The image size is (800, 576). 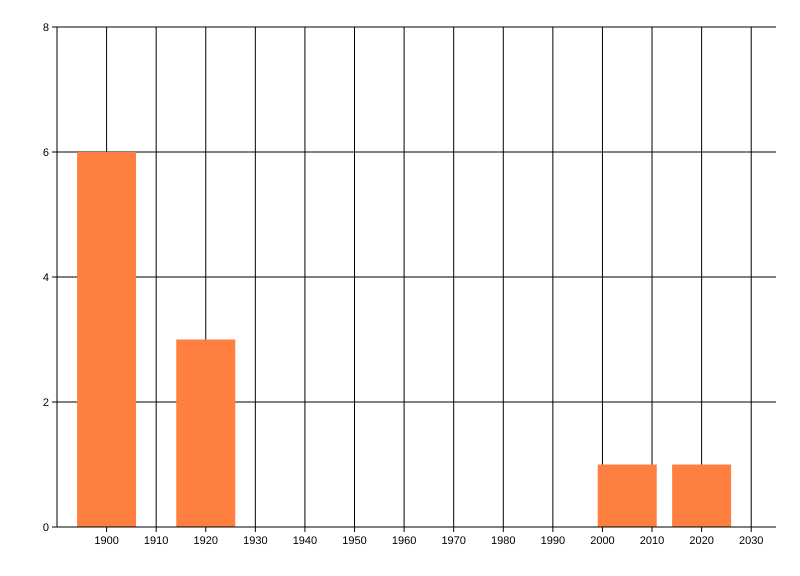 What do you see at coordinates (45, 402) in the screenshot?
I see `y-tick-label: 2` at bounding box center [45, 402].